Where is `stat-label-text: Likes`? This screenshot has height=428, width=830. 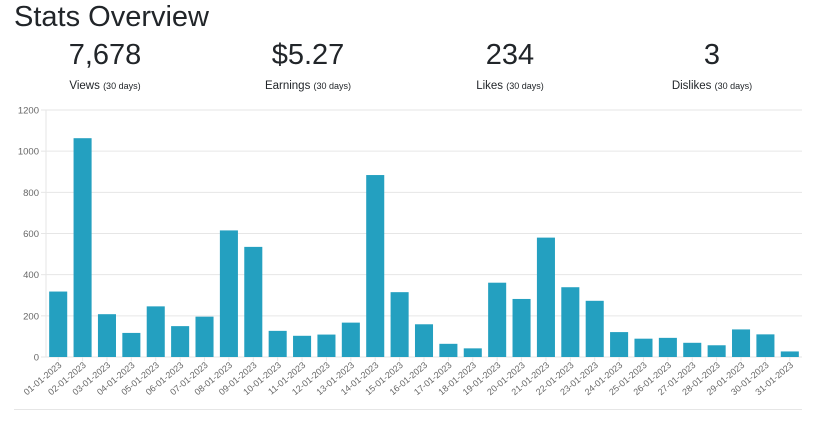 stat-label-text: Likes is located at coordinates (490, 86).